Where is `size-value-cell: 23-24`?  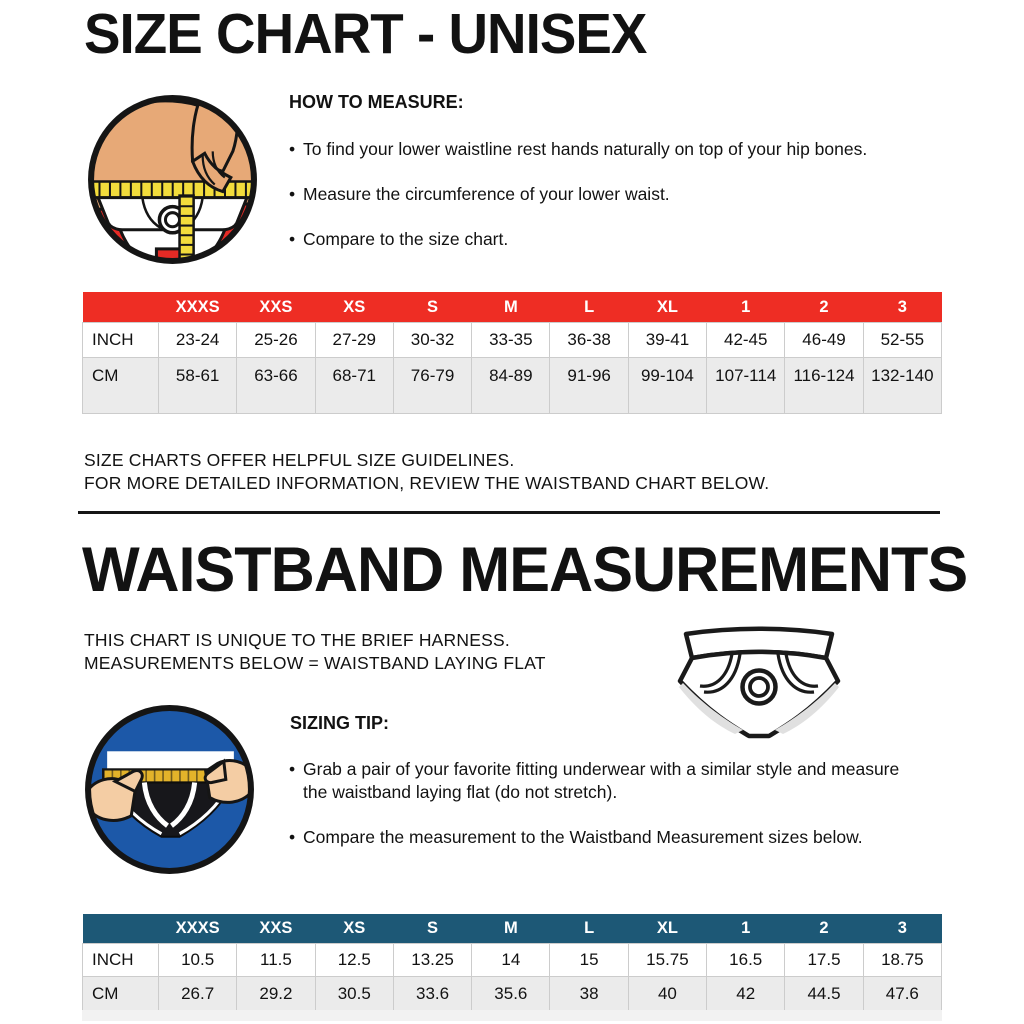 size-value-cell: 23-24 is located at coordinates (197, 340).